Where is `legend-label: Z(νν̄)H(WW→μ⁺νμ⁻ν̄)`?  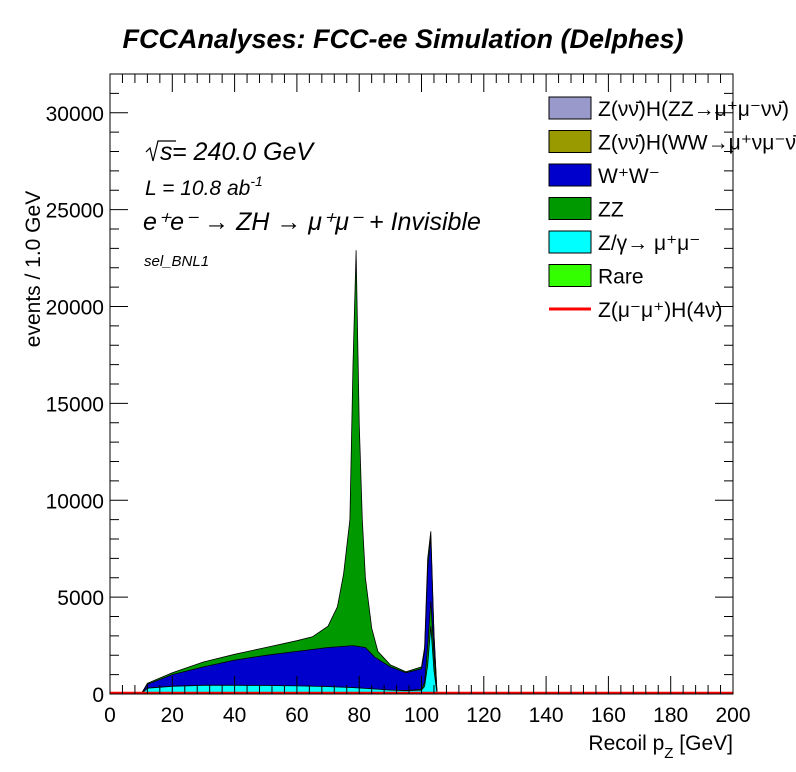 legend-label: Z(νν̄)H(WW→μ⁺νμ⁻ν̄) is located at coordinates (697, 143).